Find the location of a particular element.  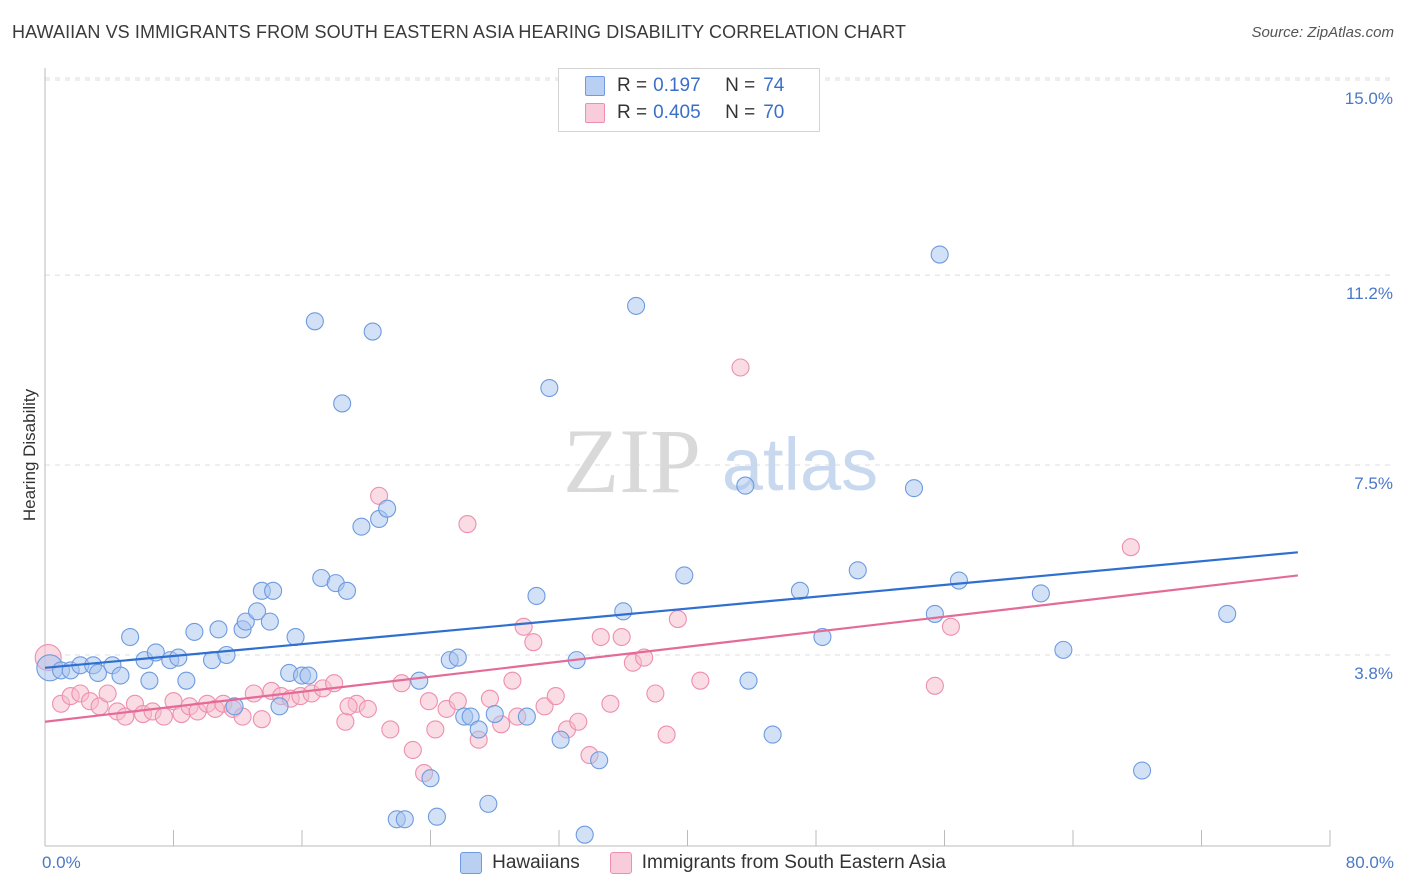

y-tick-label: 11.2% is located at coordinates (1369, 293).